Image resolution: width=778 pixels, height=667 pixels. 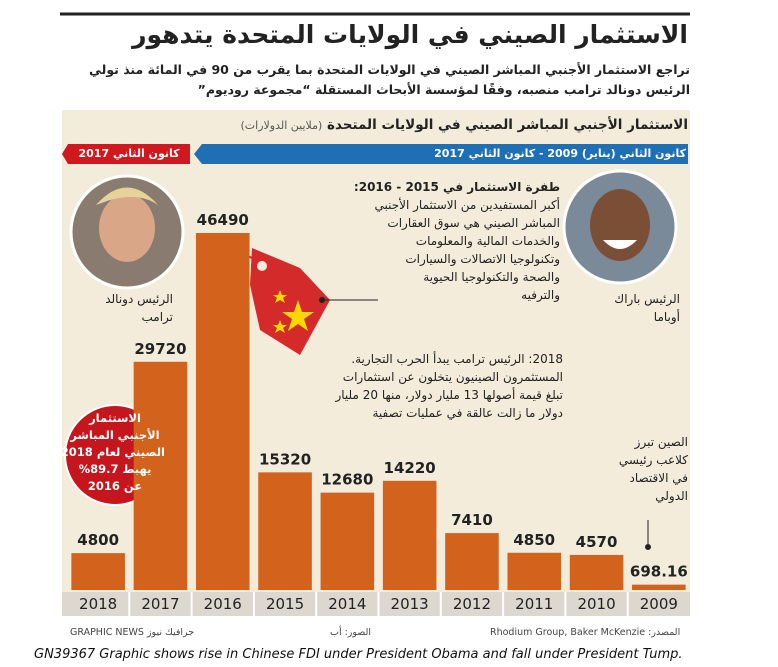 What do you see at coordinates (272, 297) in the screenshot?
I see `price-tag` at bounding box center [272, 297].